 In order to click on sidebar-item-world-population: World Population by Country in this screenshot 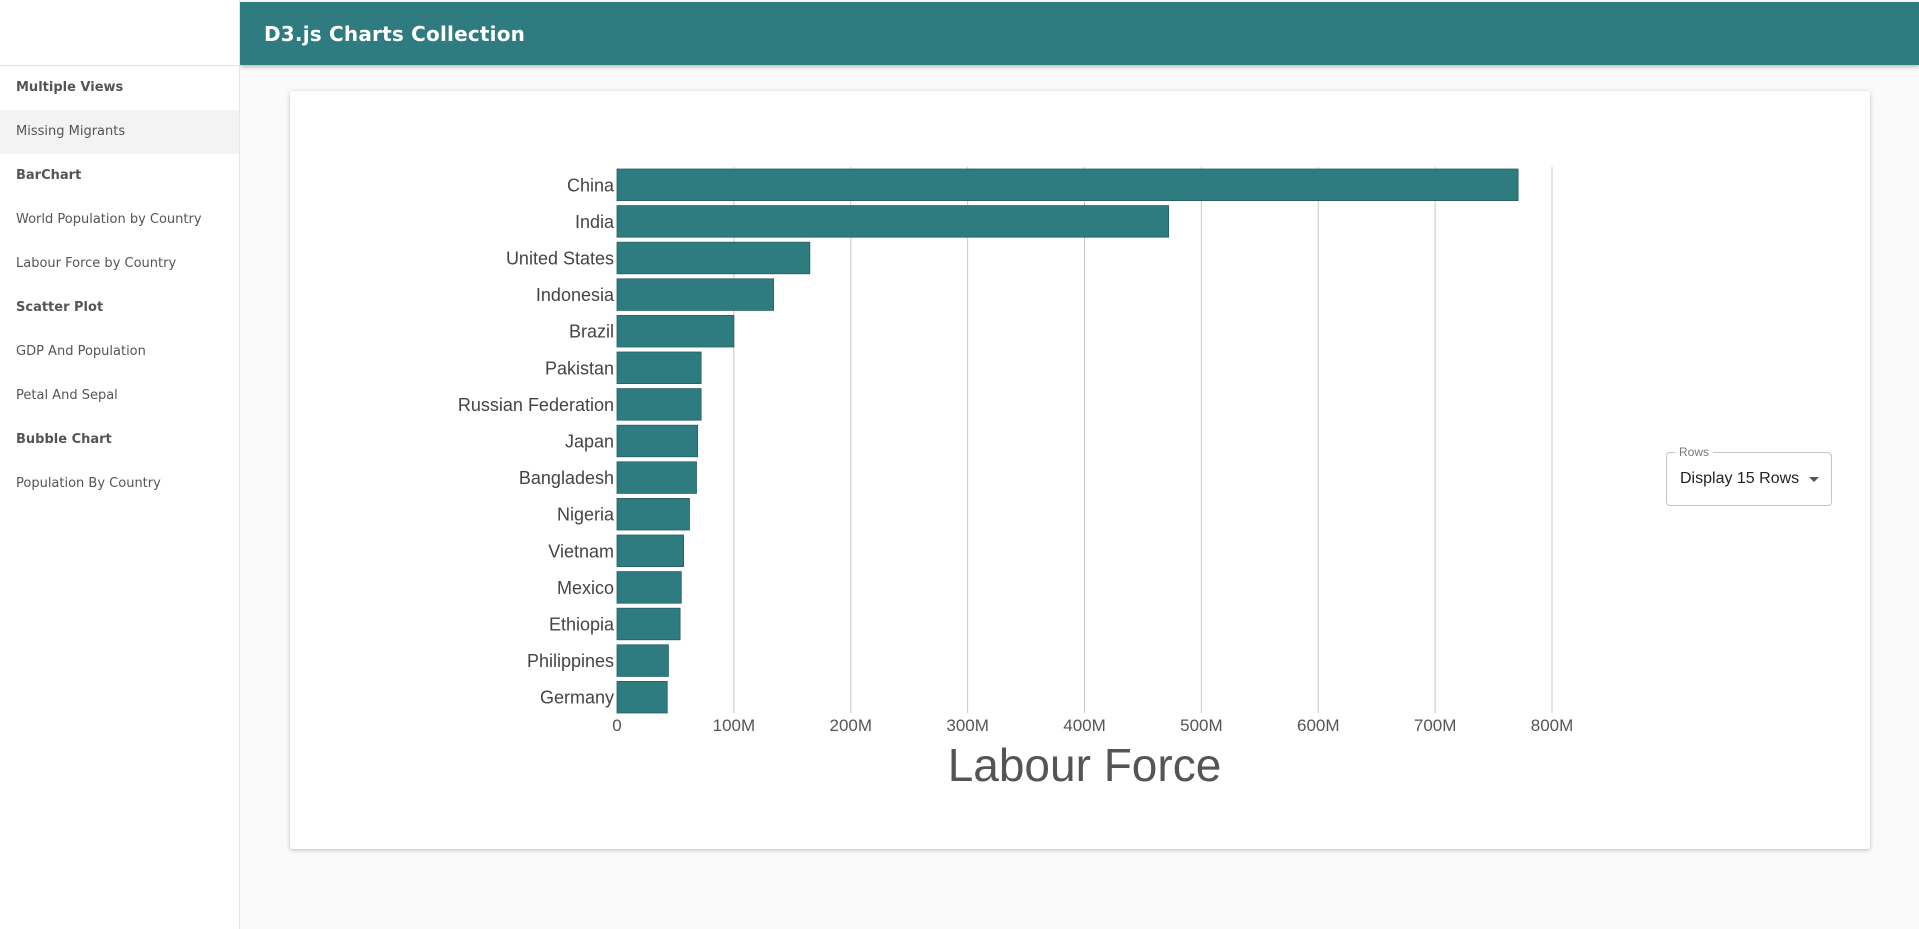, I will do `click(109, 219)`.